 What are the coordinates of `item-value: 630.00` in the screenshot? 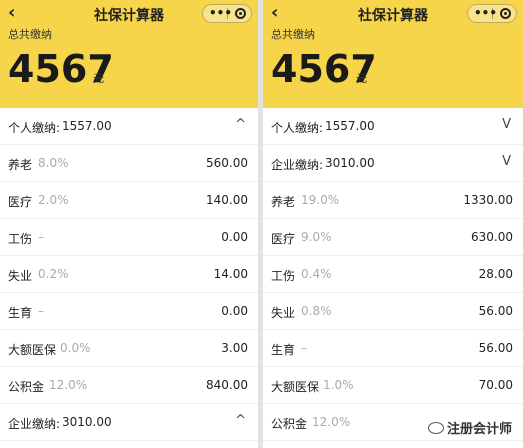 It's located at (492, 237).